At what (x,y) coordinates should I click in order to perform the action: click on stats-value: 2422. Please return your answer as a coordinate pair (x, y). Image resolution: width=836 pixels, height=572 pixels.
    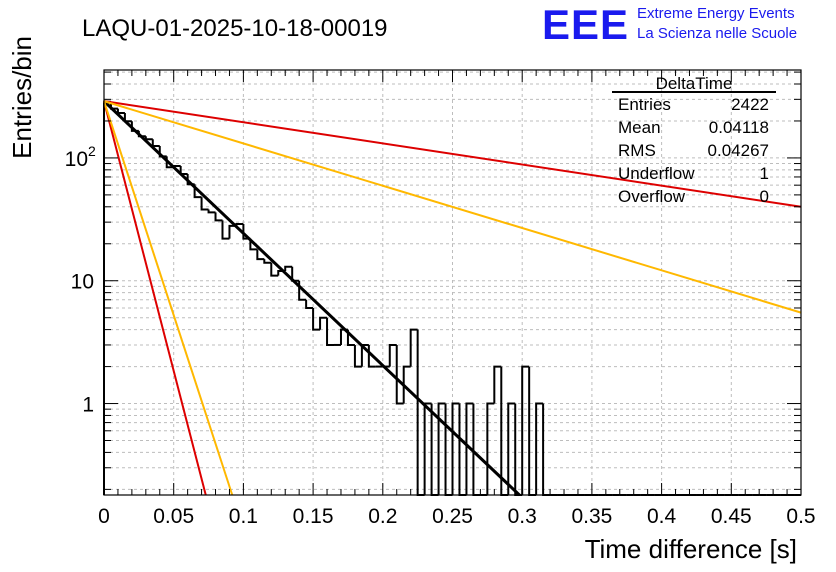
    Looking at the image, I should click on (750, 104).